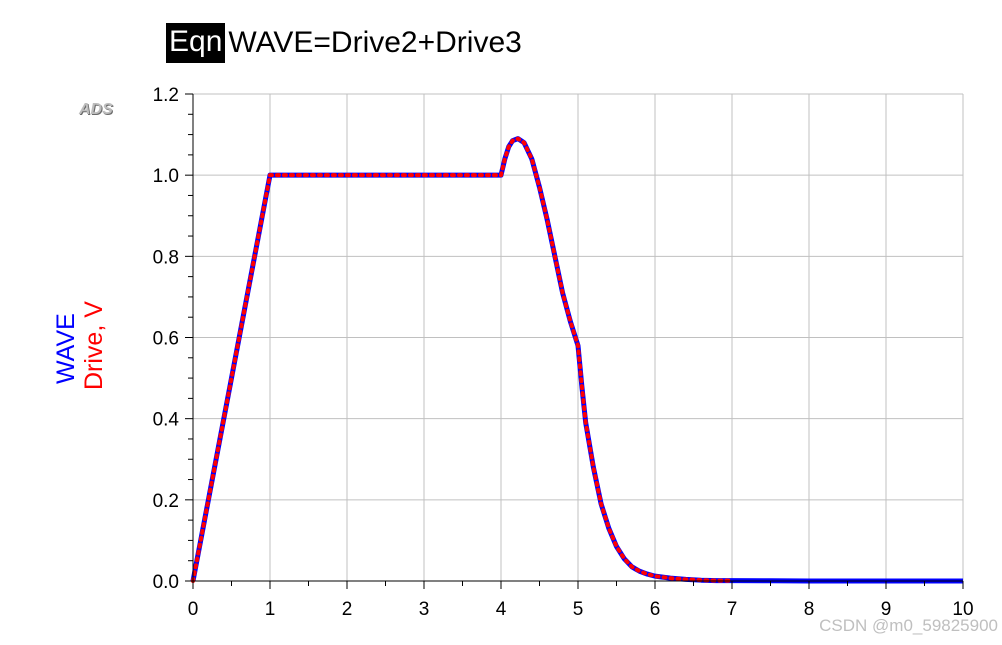  I want to click on equation-header: Eqn WAVE=Drive2+Drive3, so click(344, 43).